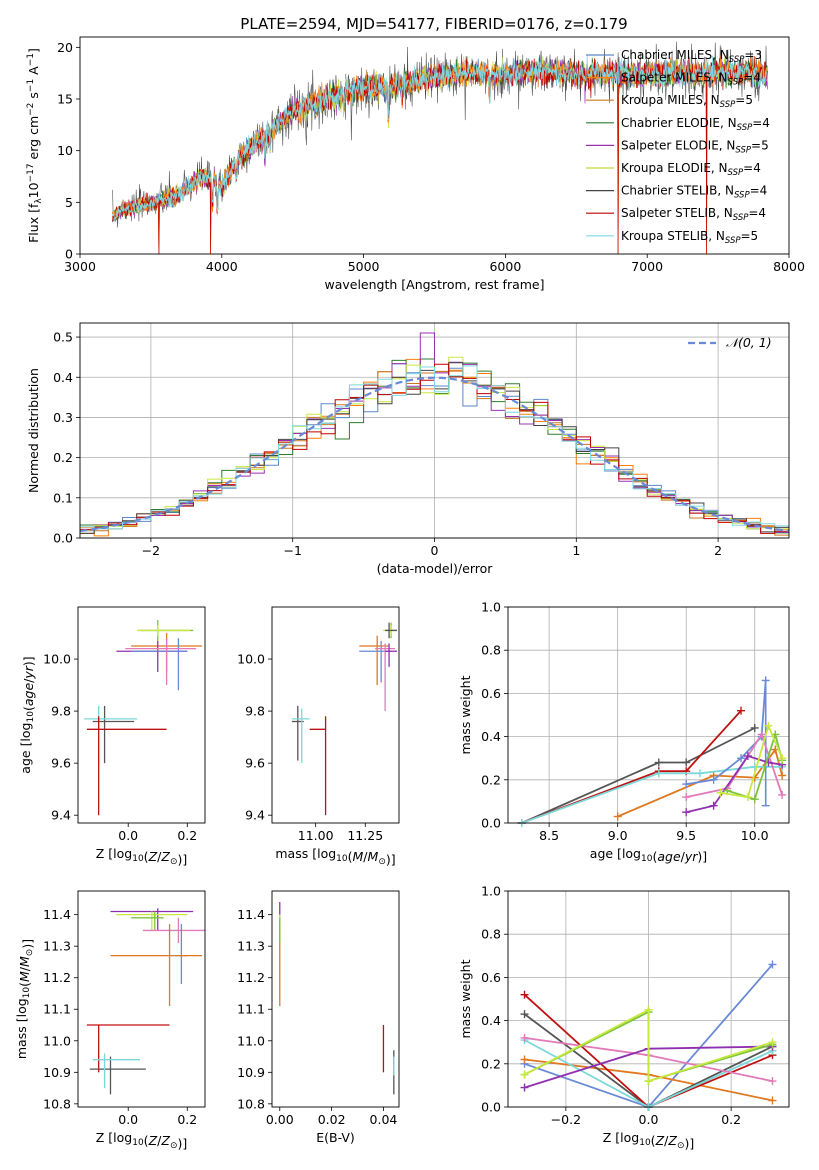  Describe the element at coordinates (364, 266) in the screenshot. I see `x-tick-label: 5000` at that location.